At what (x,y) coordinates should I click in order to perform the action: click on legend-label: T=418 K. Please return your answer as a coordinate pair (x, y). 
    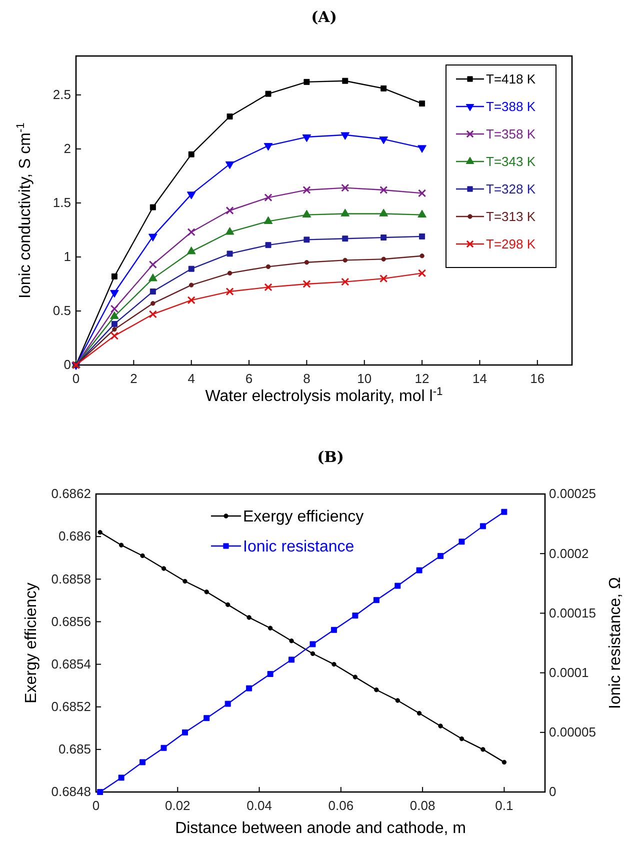
    Looking at the image, I should click on (511, 79).